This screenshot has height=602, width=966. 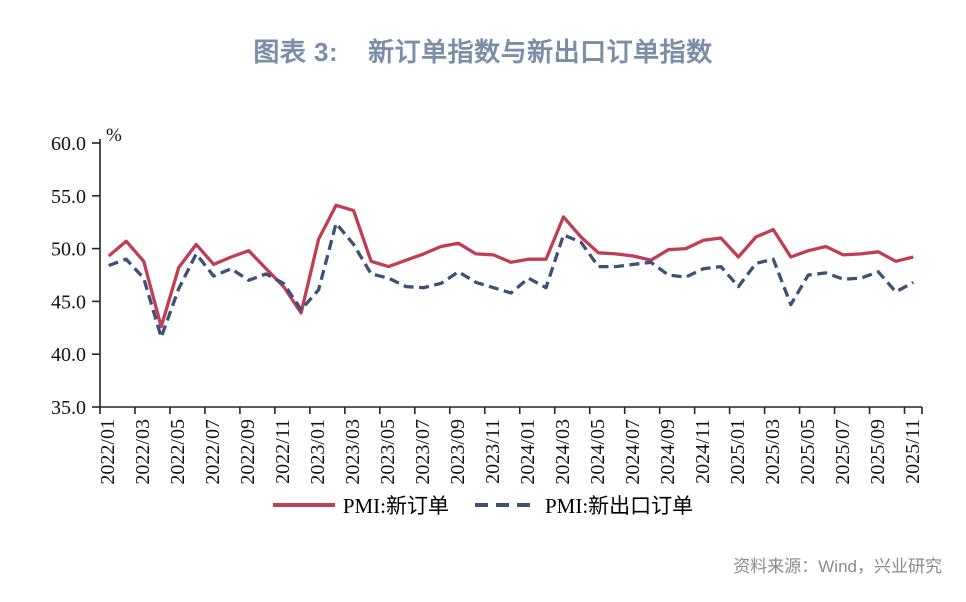 I want to click on dashed-line-swatch-icon, so click(x=506, y=505).